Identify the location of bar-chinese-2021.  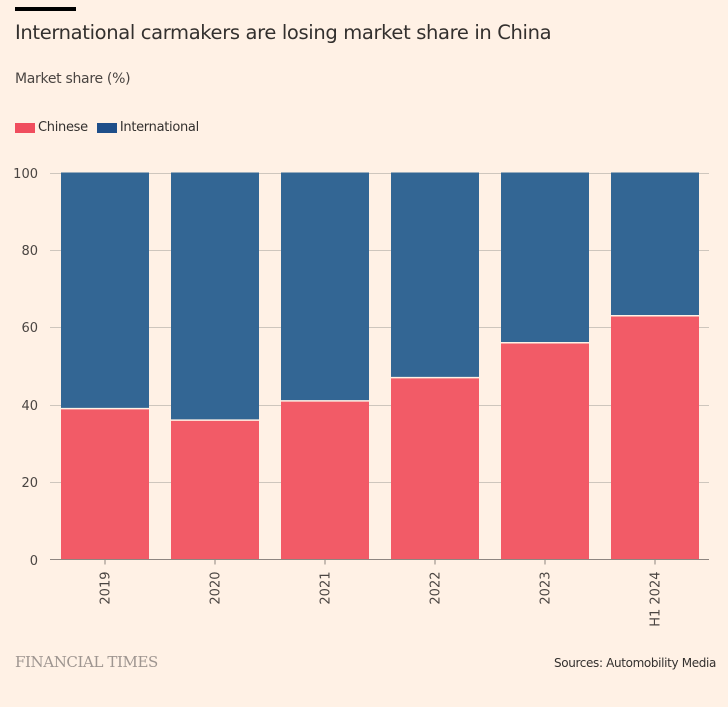
(325, 480).